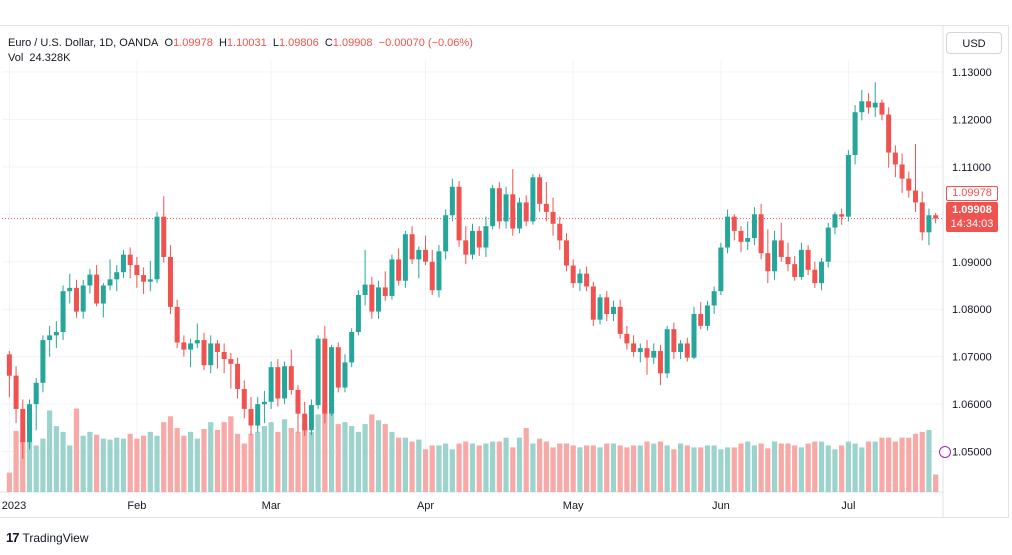 The width and height of the screenshot is (1012, 555). I want to click on y-tick-label: 1.12000, so click(972, 120).